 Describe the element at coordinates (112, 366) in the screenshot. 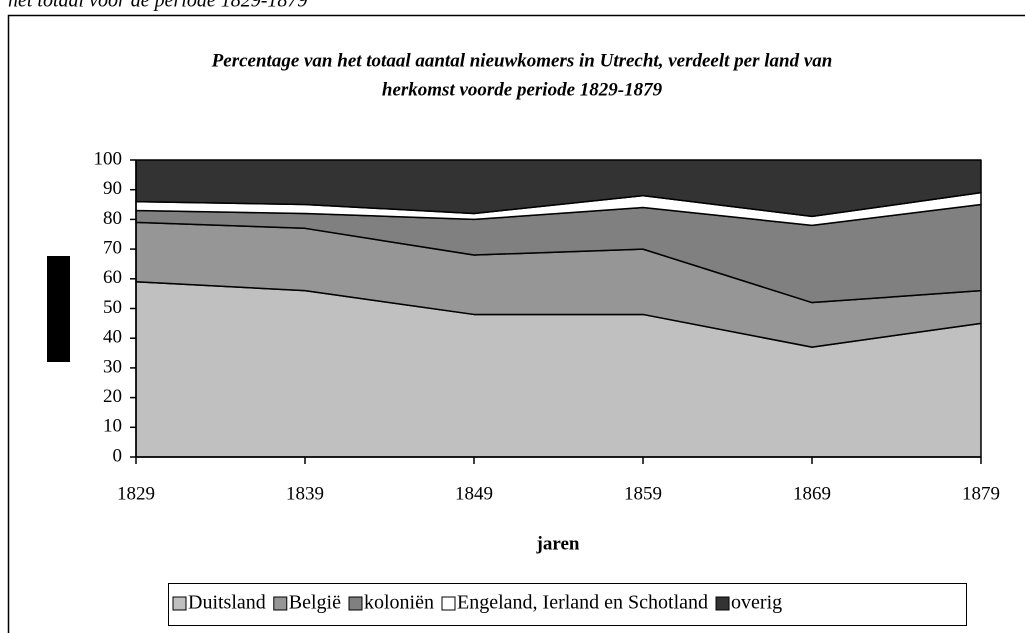

I see `y-tick-label: 30` at that location.